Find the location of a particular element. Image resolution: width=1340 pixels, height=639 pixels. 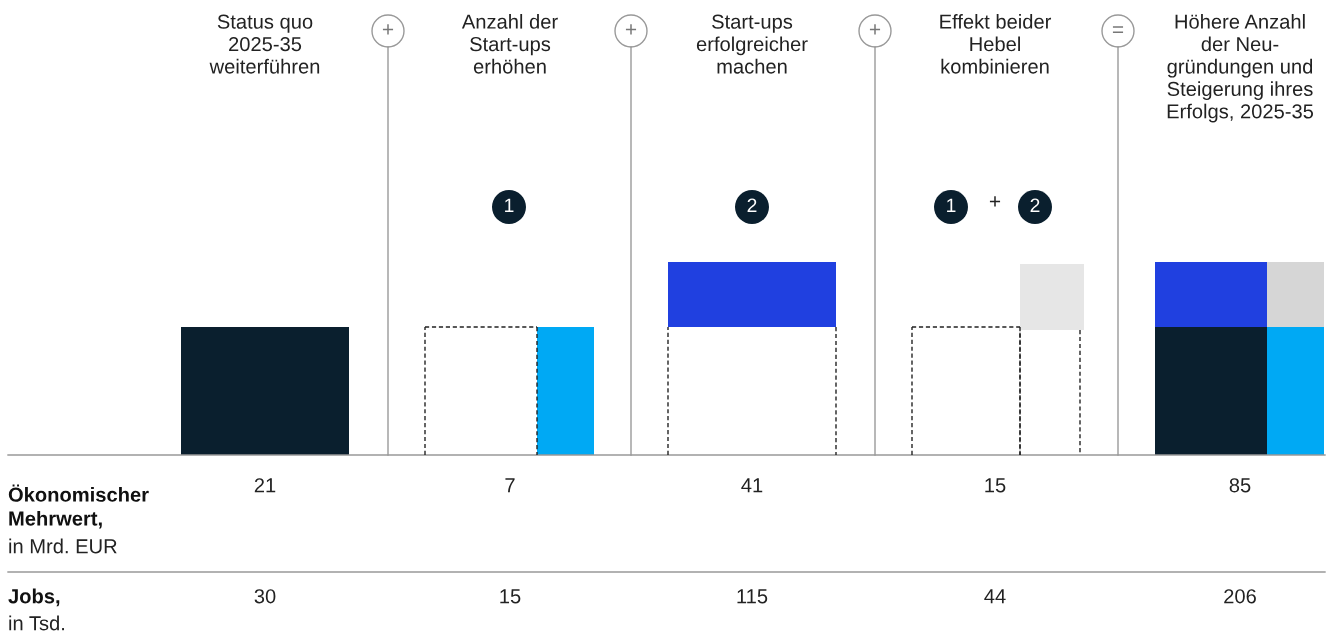

category-label: Effekt beider Hebel kombinieren is located at coordinates (996, 44).